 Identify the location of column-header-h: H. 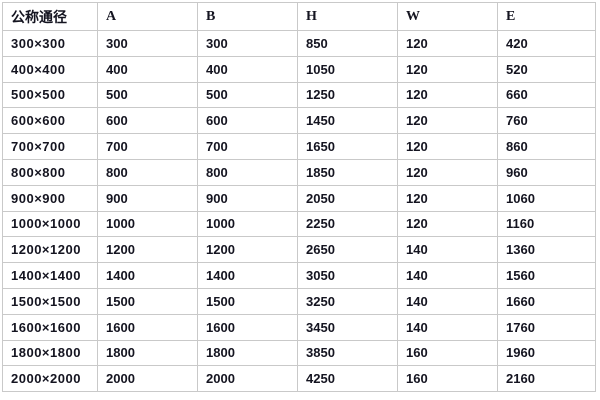
(347, 16).